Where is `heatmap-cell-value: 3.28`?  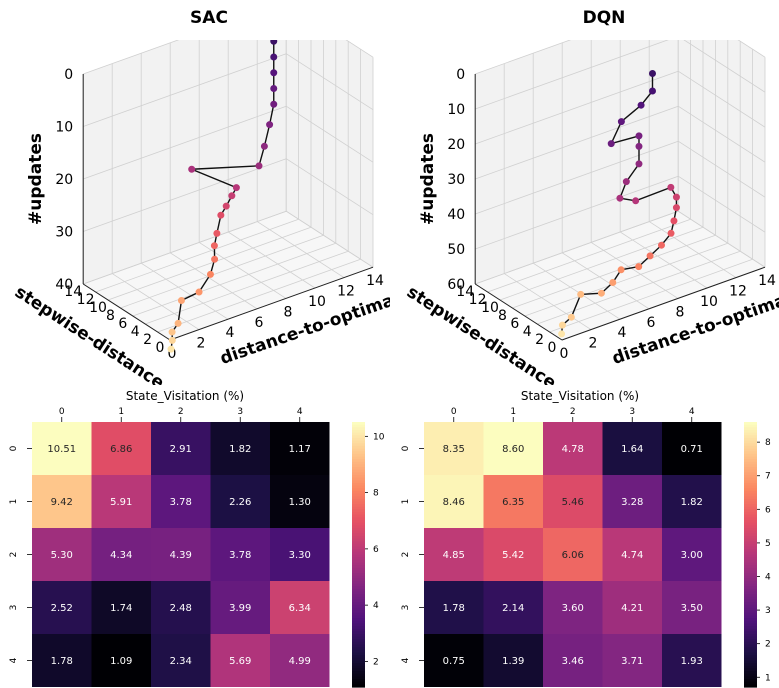
heatmap-cell-value: 3.28 is located at coordinates (632, 502).